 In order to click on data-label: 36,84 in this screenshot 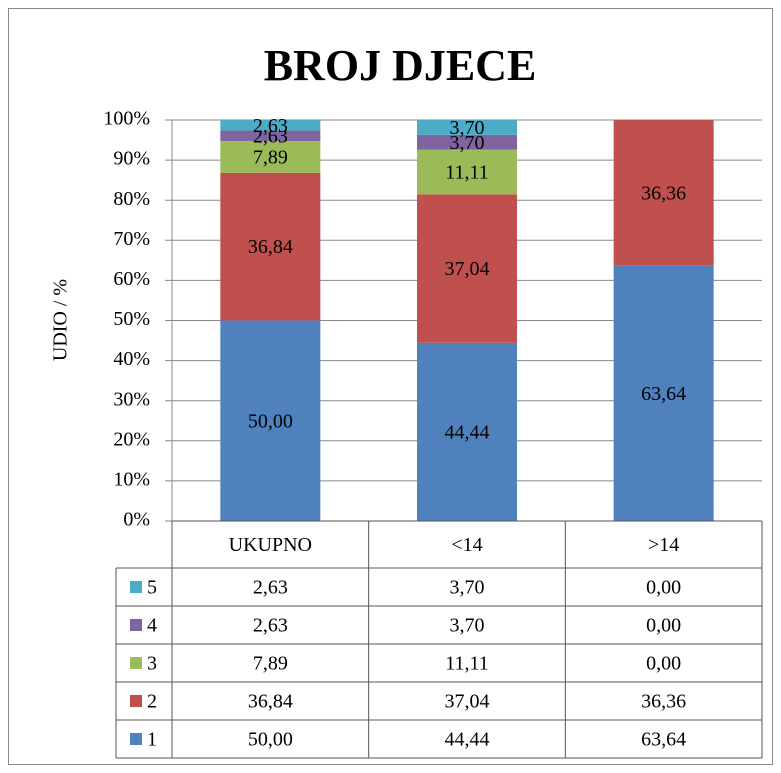, I will do `click(270, 247)`.